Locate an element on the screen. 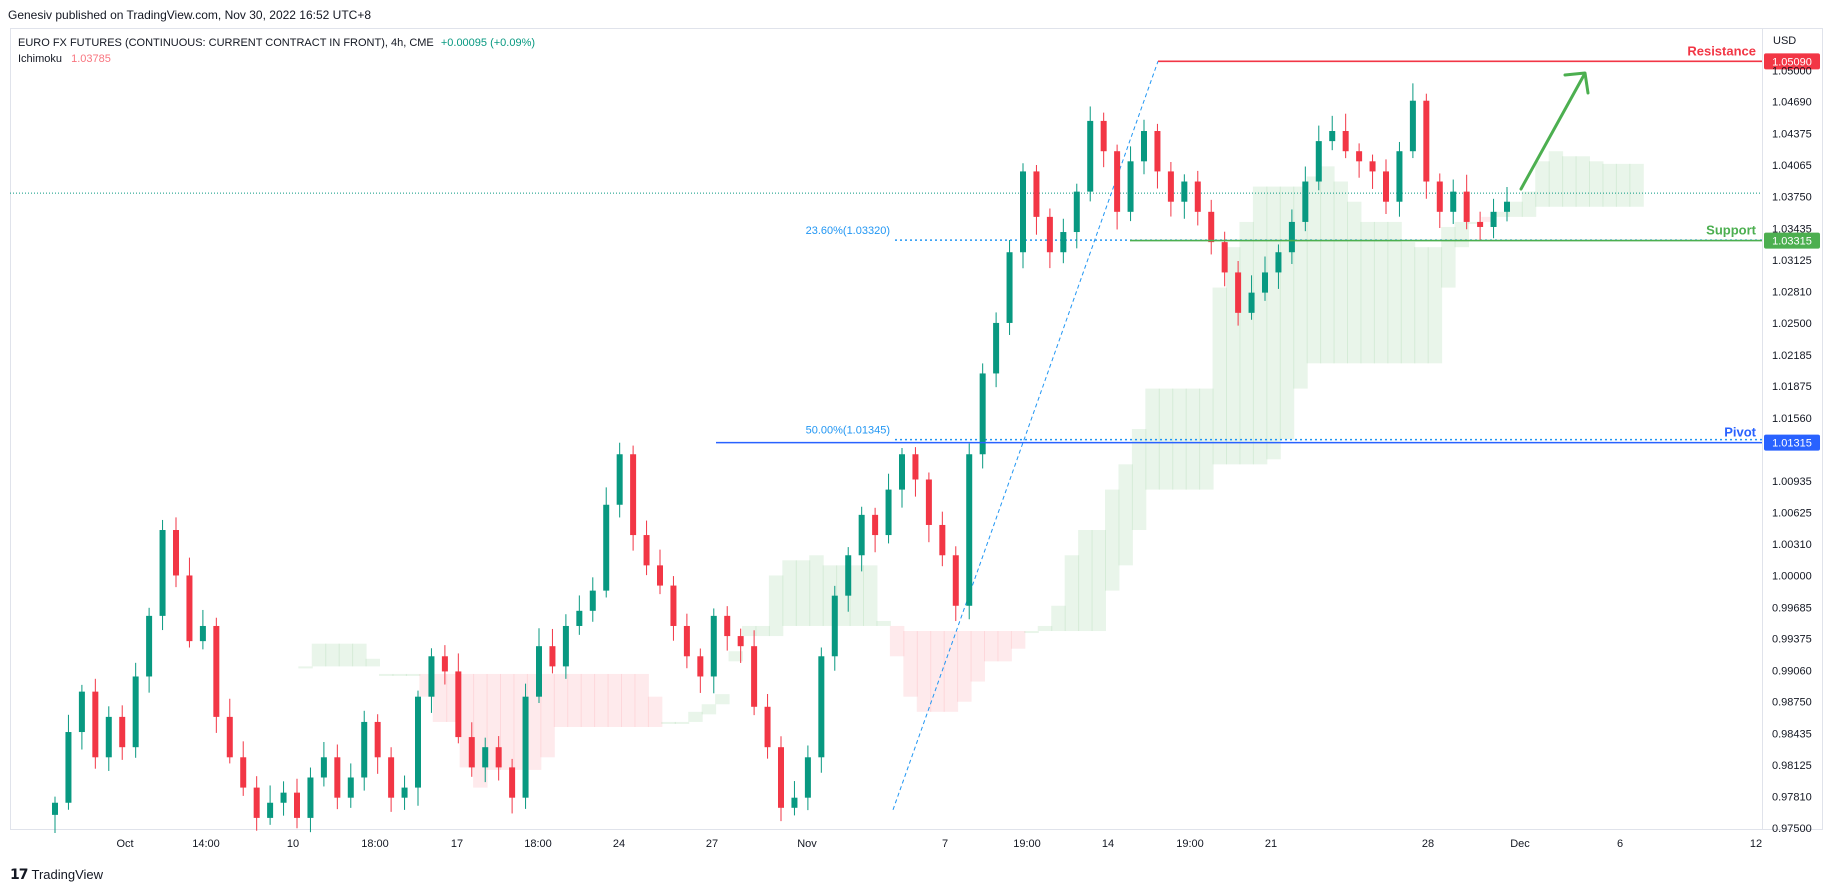 The image size is (1834, 893). fib-level-label: 50.00%(1.01345) is located at coordinates (848, 431).